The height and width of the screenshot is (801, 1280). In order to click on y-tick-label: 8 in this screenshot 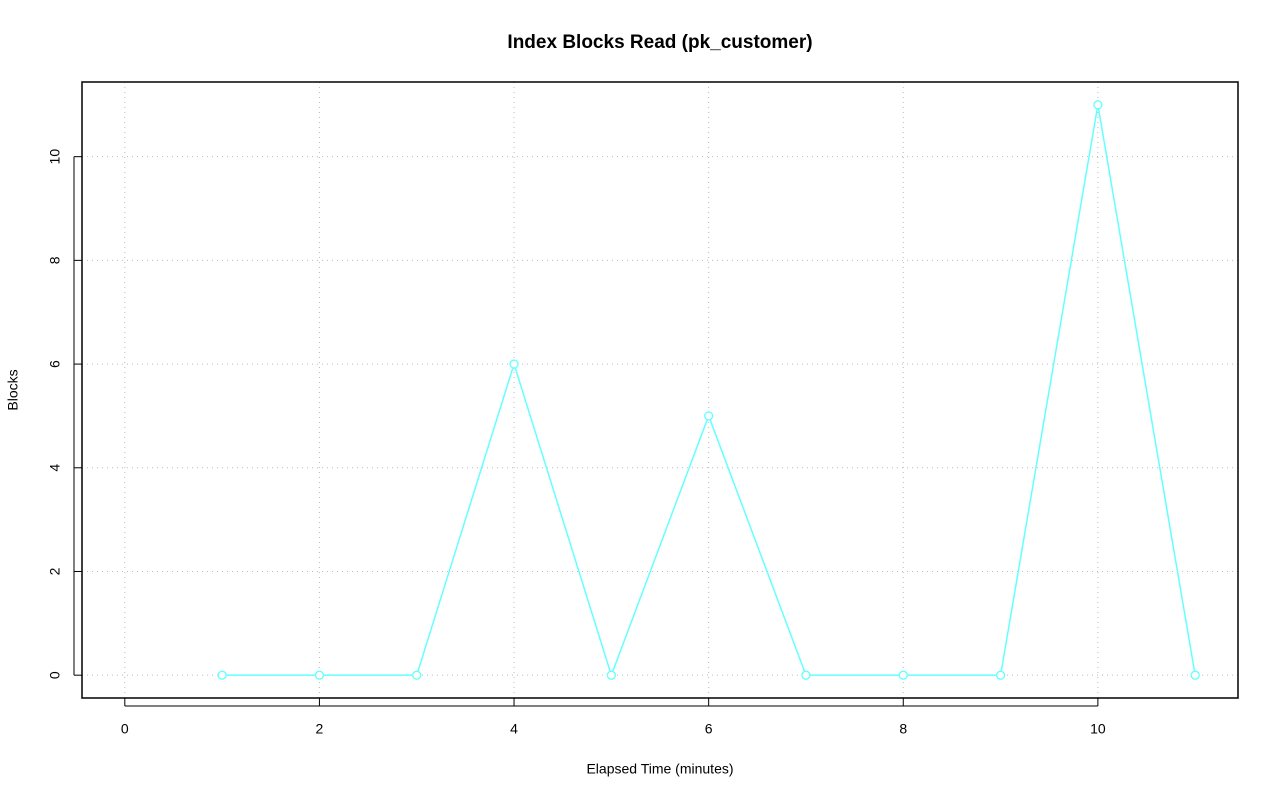, I will do `click(55, 260)`.